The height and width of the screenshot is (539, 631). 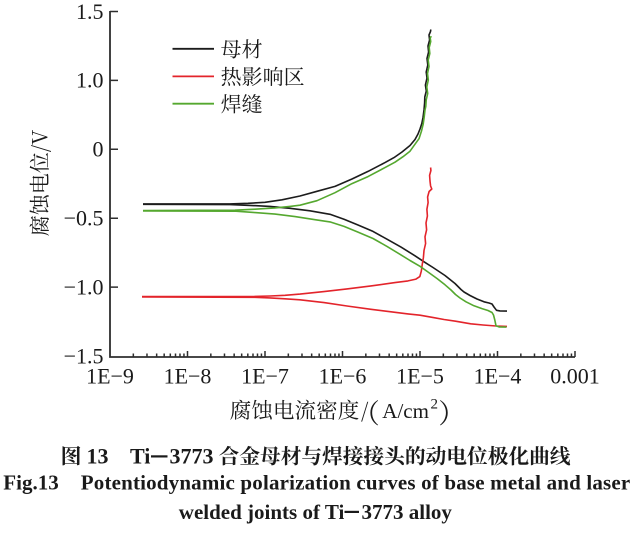 I want to click on svg-text: 3773 alloy, so click(x=407, y=512).